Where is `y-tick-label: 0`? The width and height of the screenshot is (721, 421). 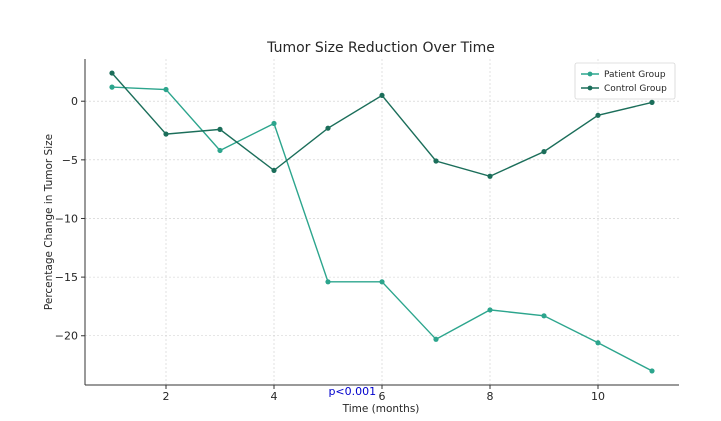
y-tick-label: 0 is located at coordinates (74, 101).